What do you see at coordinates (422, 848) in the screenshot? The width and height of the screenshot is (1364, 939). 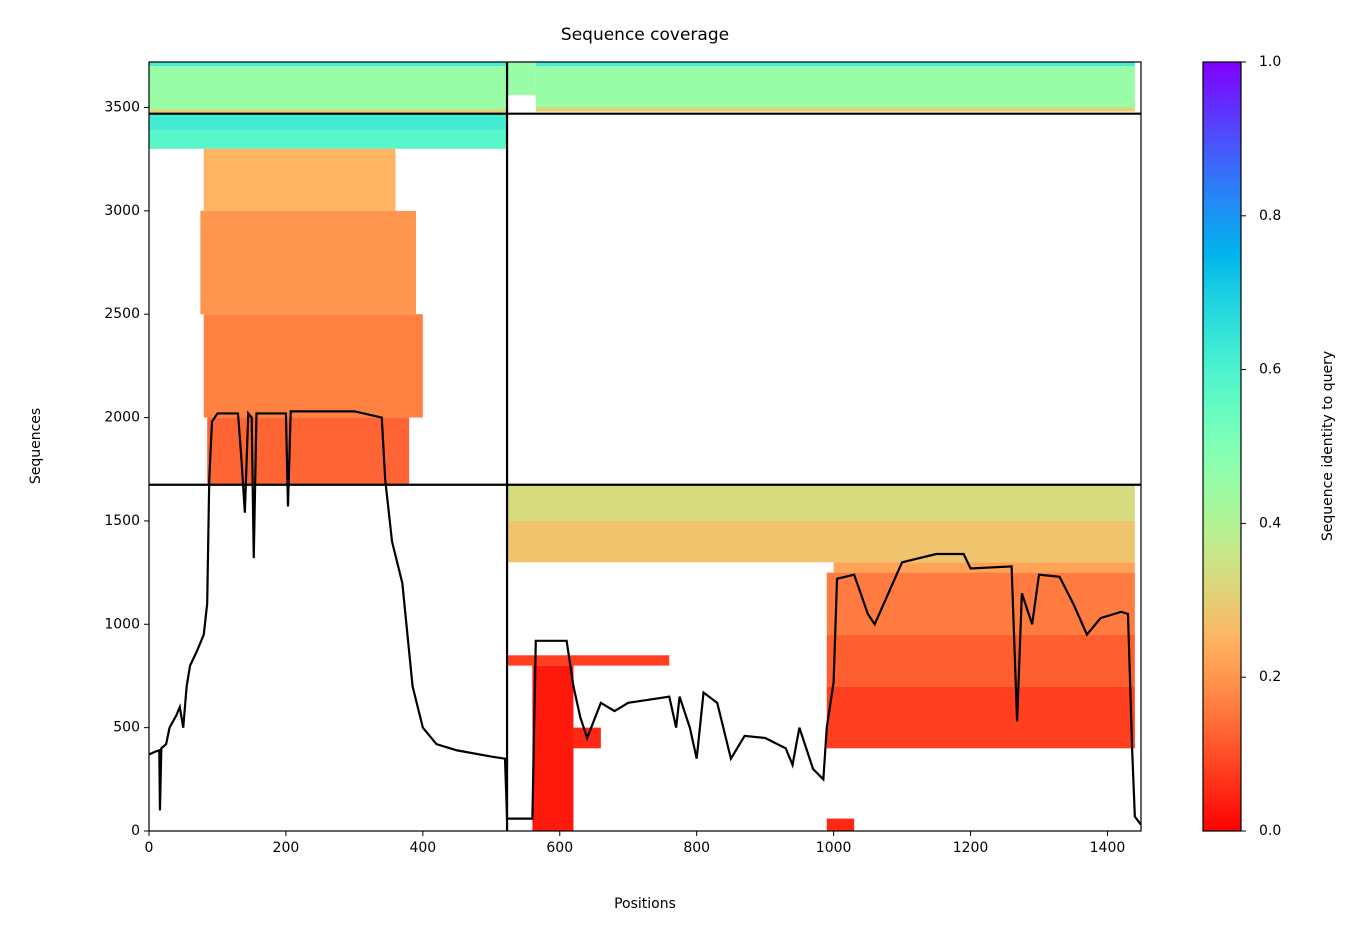 I see `x-tick-label: 400` at bounding box center [422, 848].